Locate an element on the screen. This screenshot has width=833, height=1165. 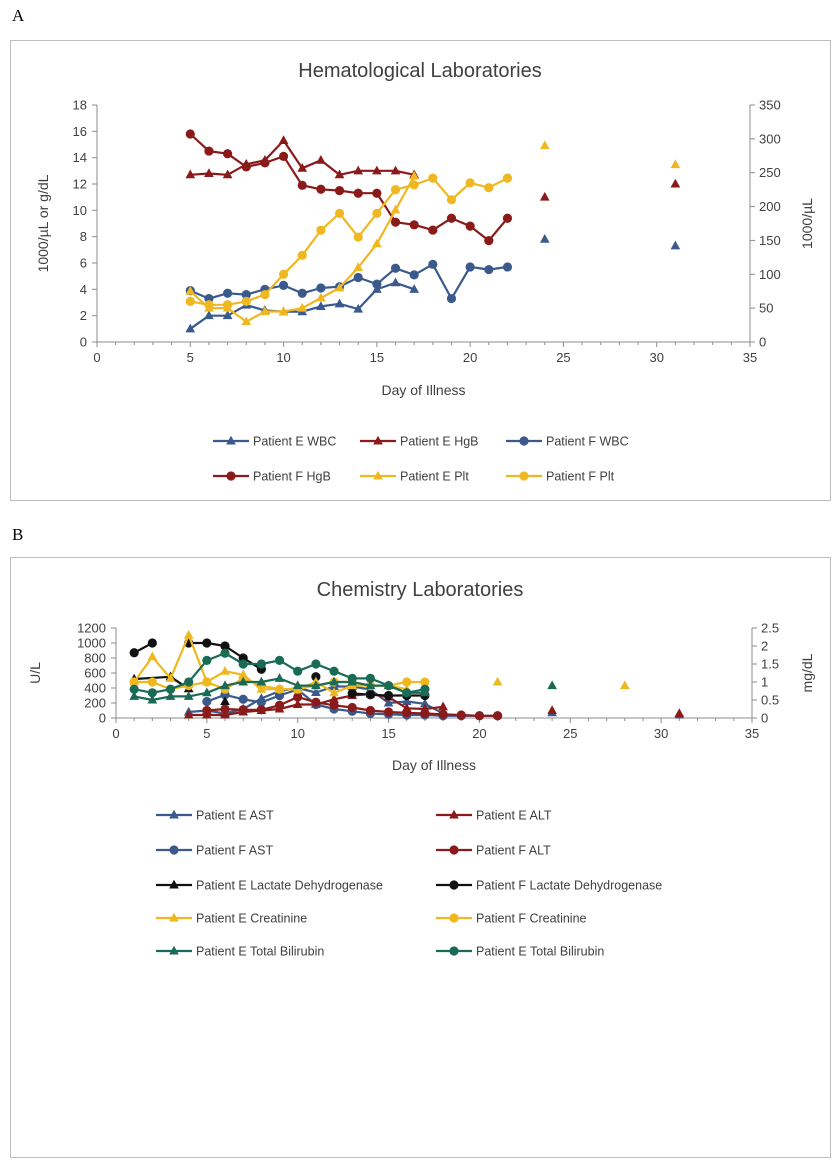
y-tick-label: 600 is located at coordinates (95, 673).